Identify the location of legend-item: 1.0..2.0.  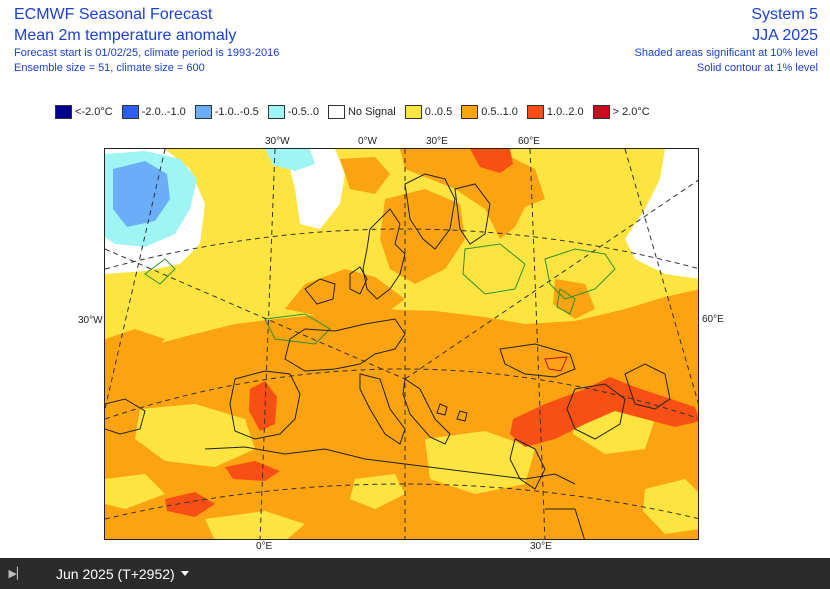
(555, 112).